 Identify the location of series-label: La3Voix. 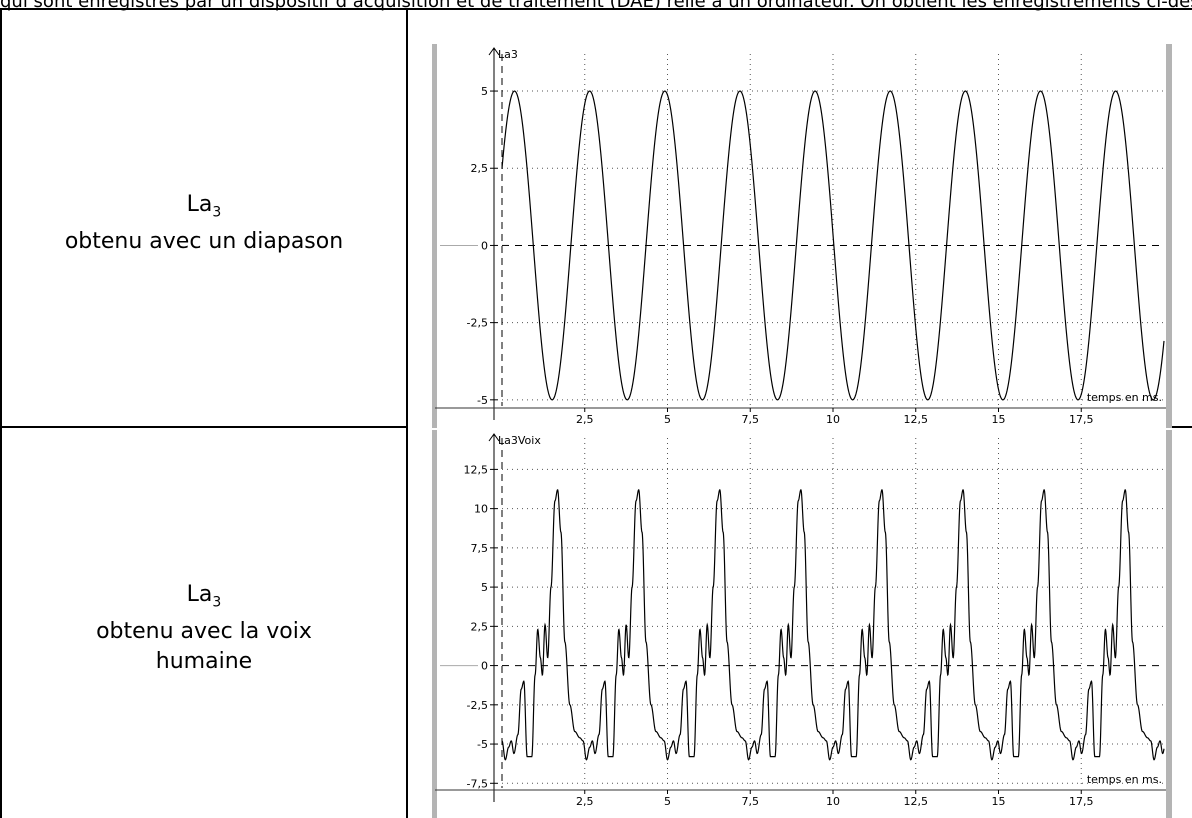
(519, 440).